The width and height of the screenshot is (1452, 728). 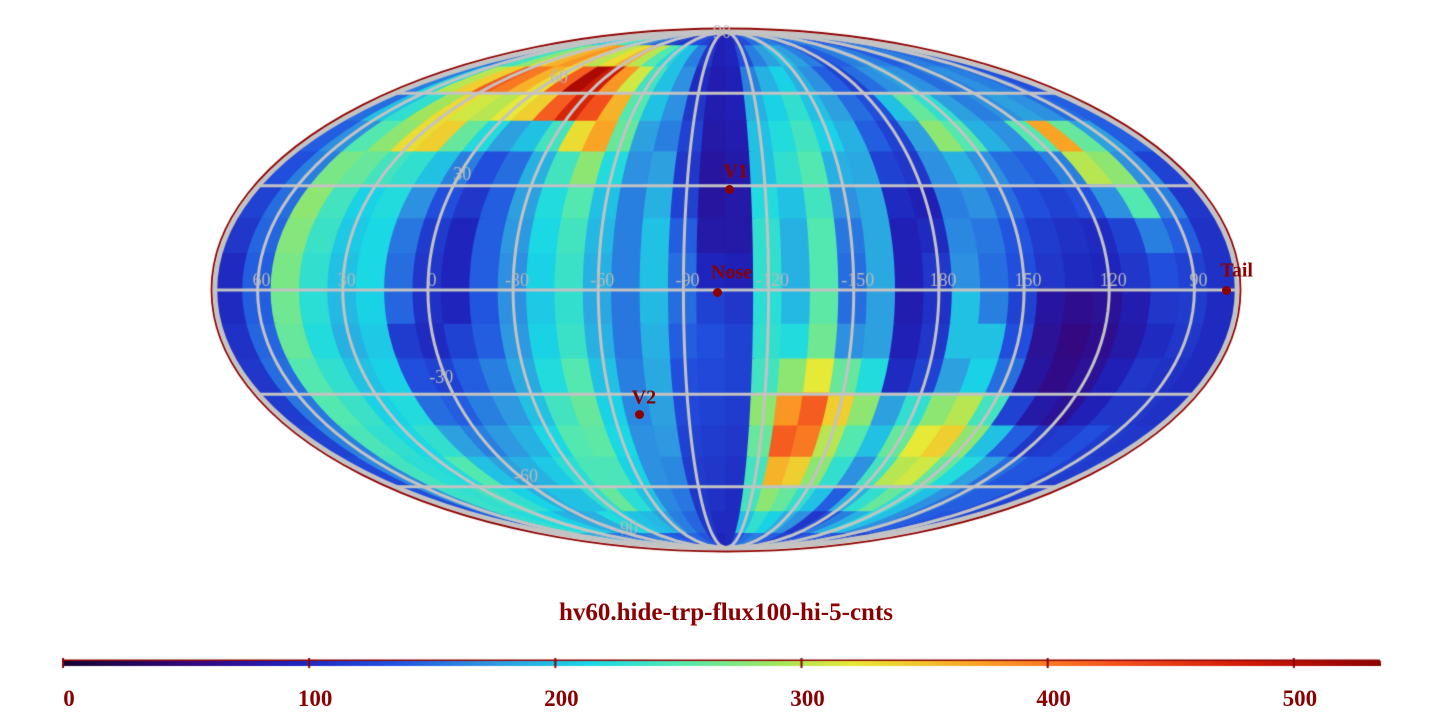 I want to click on colorbar-tick-label-400: 400, so click(x=1053, y=698).